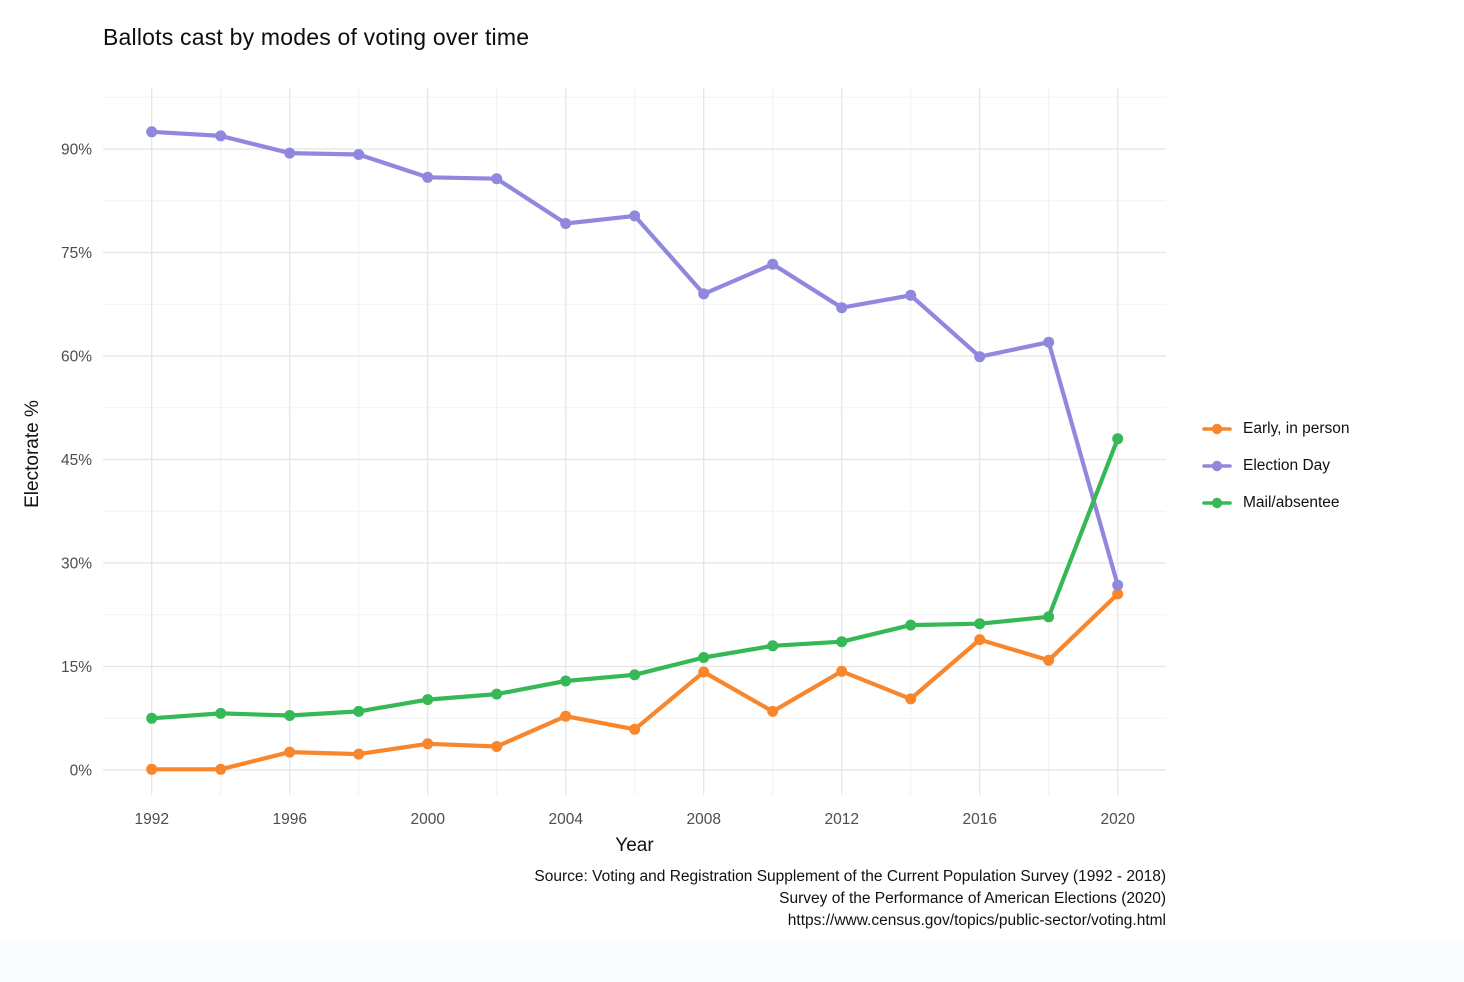 This screenshot has height=982, width=1464. Describe the element at coordinates (76, 357) in the screenshot. I see `y-tick-label: 60%` at that location.